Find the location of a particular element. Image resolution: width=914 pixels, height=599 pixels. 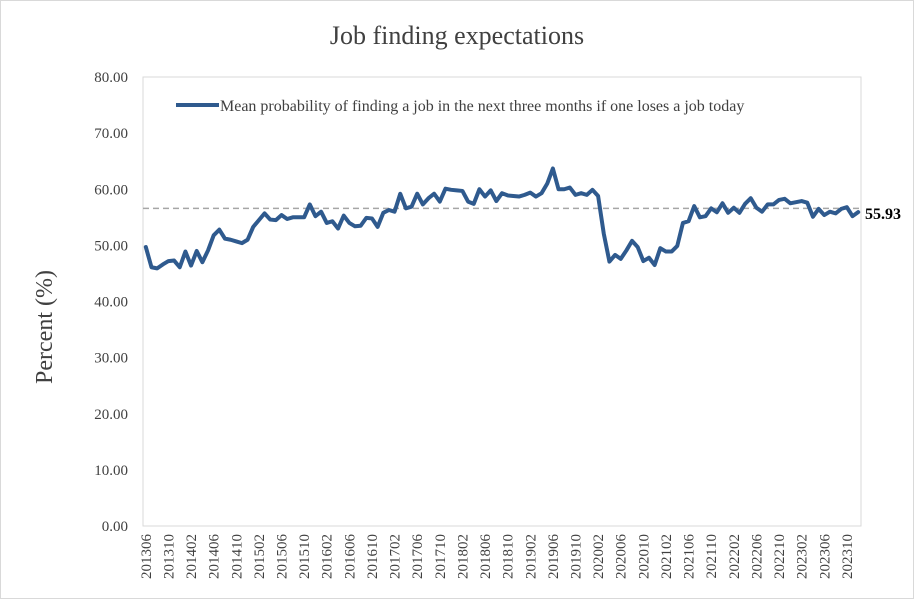

x-tick-label: 202310 is located at coordinates (848, 556).